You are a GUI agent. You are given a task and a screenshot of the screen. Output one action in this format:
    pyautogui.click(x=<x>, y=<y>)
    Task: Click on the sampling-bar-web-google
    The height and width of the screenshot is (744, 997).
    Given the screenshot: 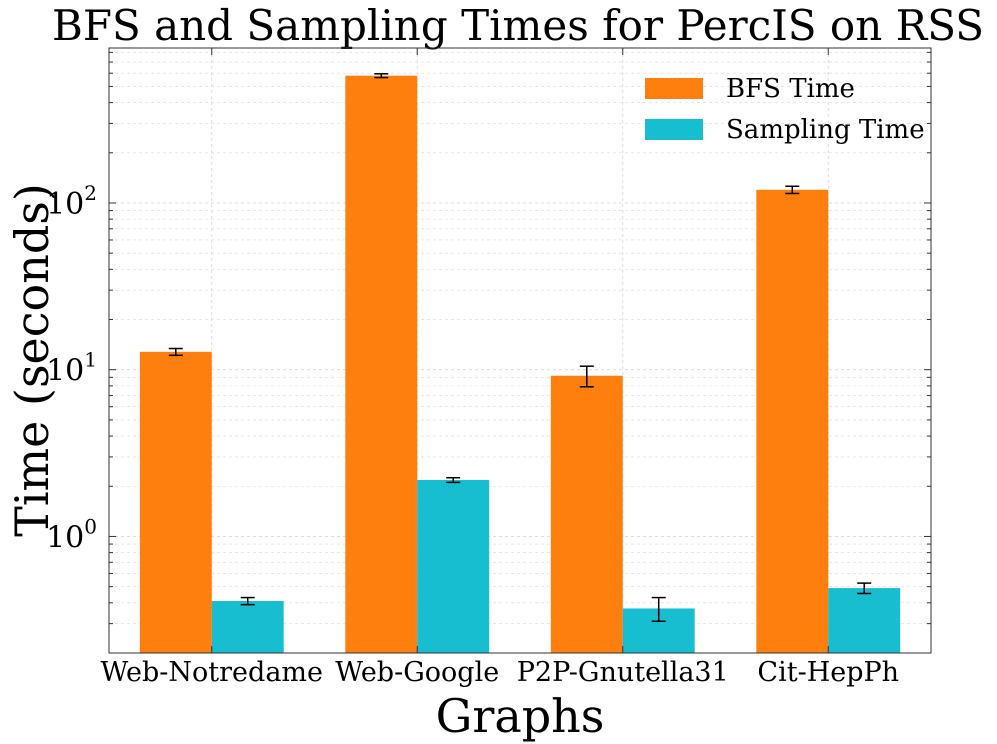 What is the action you would take?
    pyautogui.click(x=453, y=566)
    